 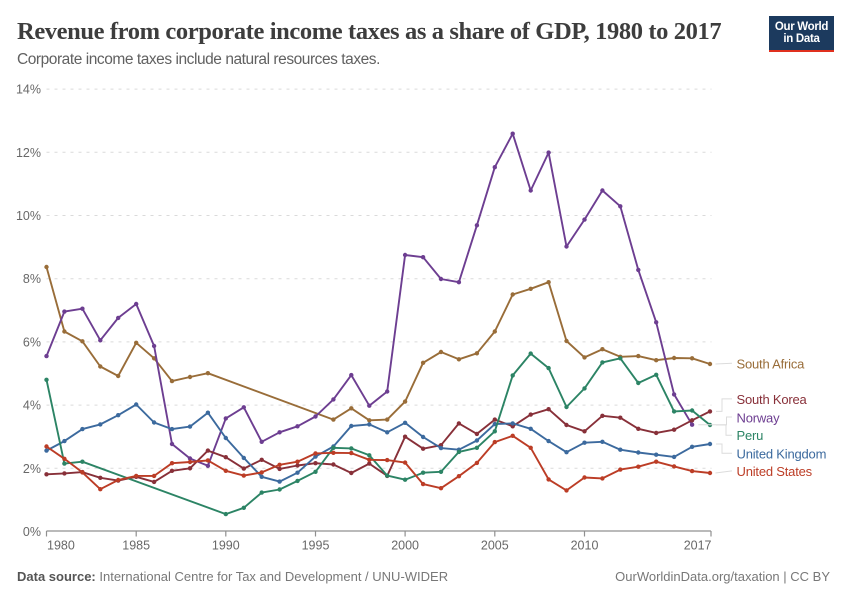 What do you see at coordinates (28, 153) in the screenshot?
I see `svg-text: 12%` at bounding box center [28, 153].